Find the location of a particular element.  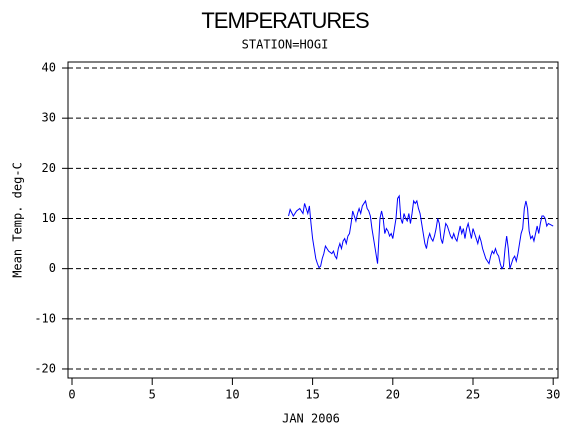

y-tick-label: -10 is located at coordinates (45, 318).